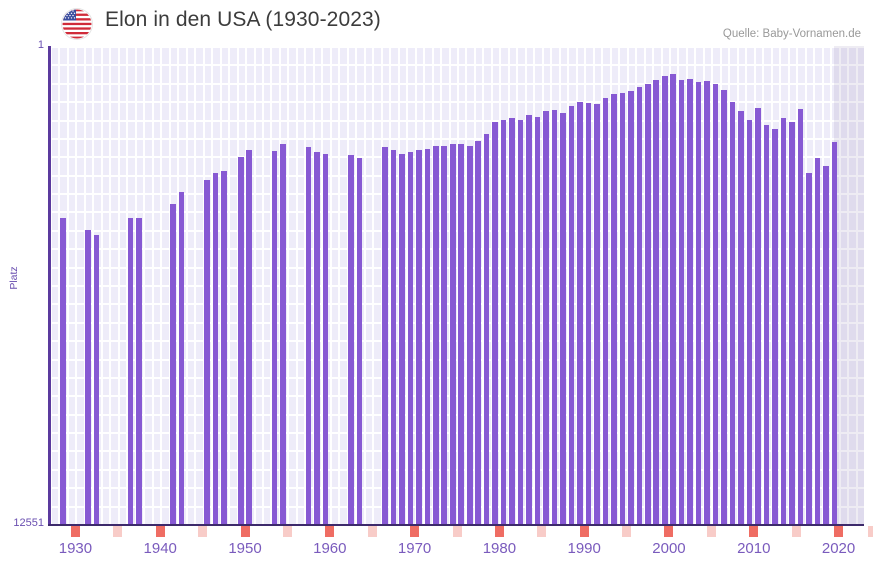 The width and height of the screenshot is (873, 567). What do you see at coordinates (436, 551) in the screenshot?
I see `x-axis-tick-labels: 1930 1940 1950 1960 1970 1980 1990 2000 2010 2020` at bounding box center [436, 551].